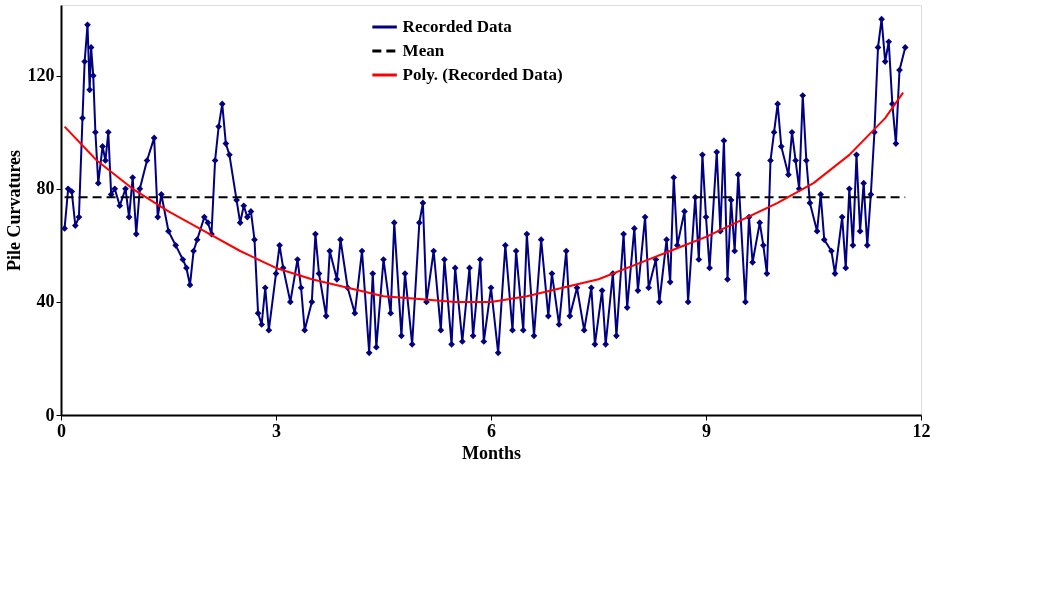 The width and height of the screenshot is (1059, 605). Describe the element at coordinates (45, 301) in the screenshot. I see `y-tick-label: 40` at that location.